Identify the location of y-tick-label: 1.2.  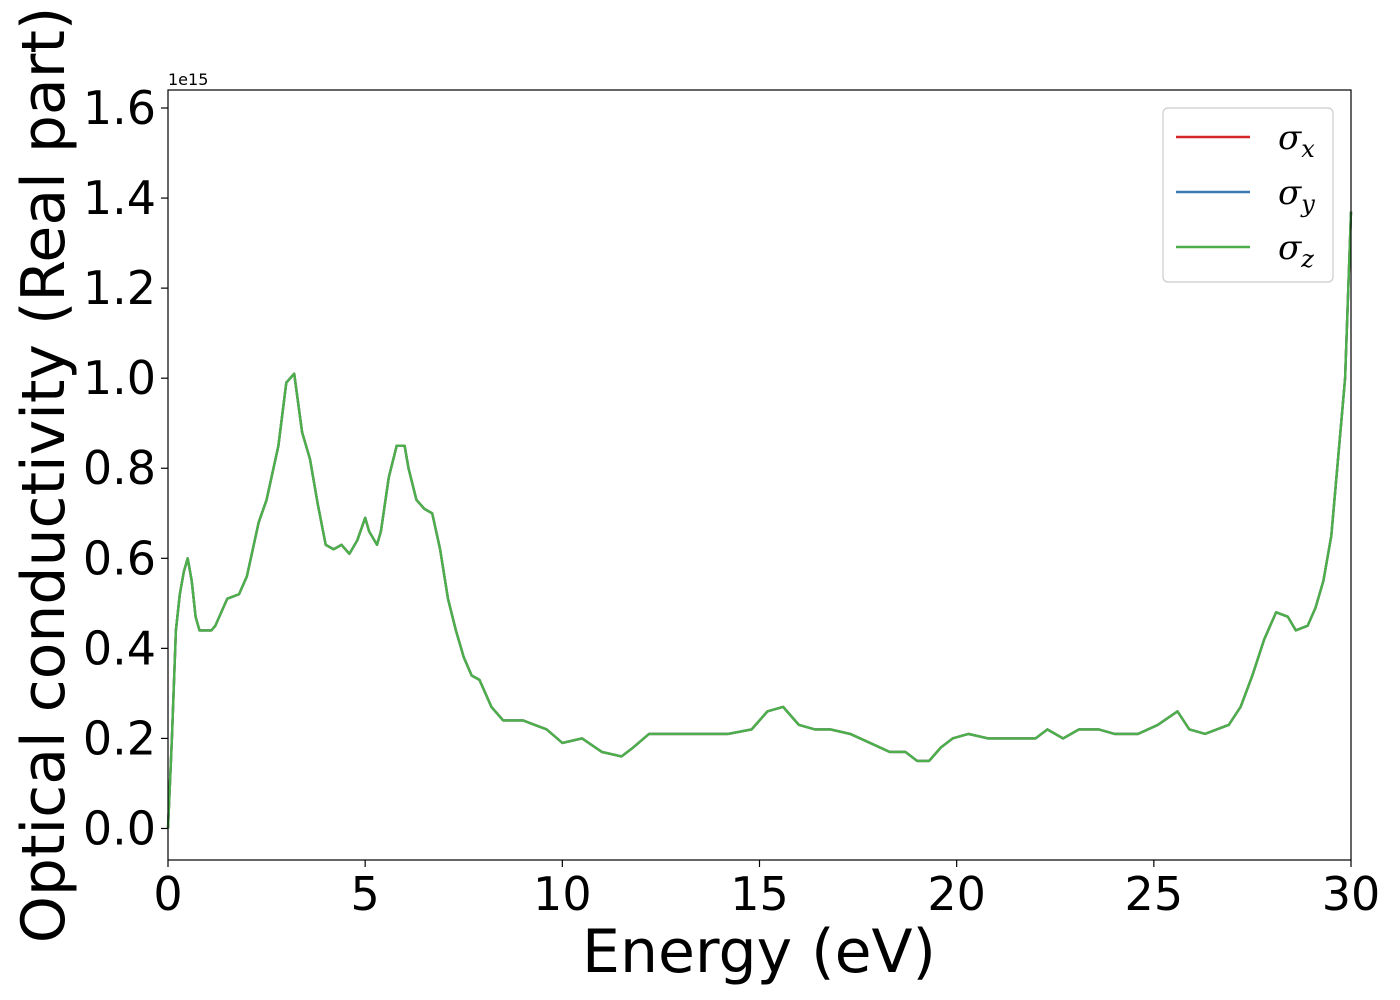
(119, 288).